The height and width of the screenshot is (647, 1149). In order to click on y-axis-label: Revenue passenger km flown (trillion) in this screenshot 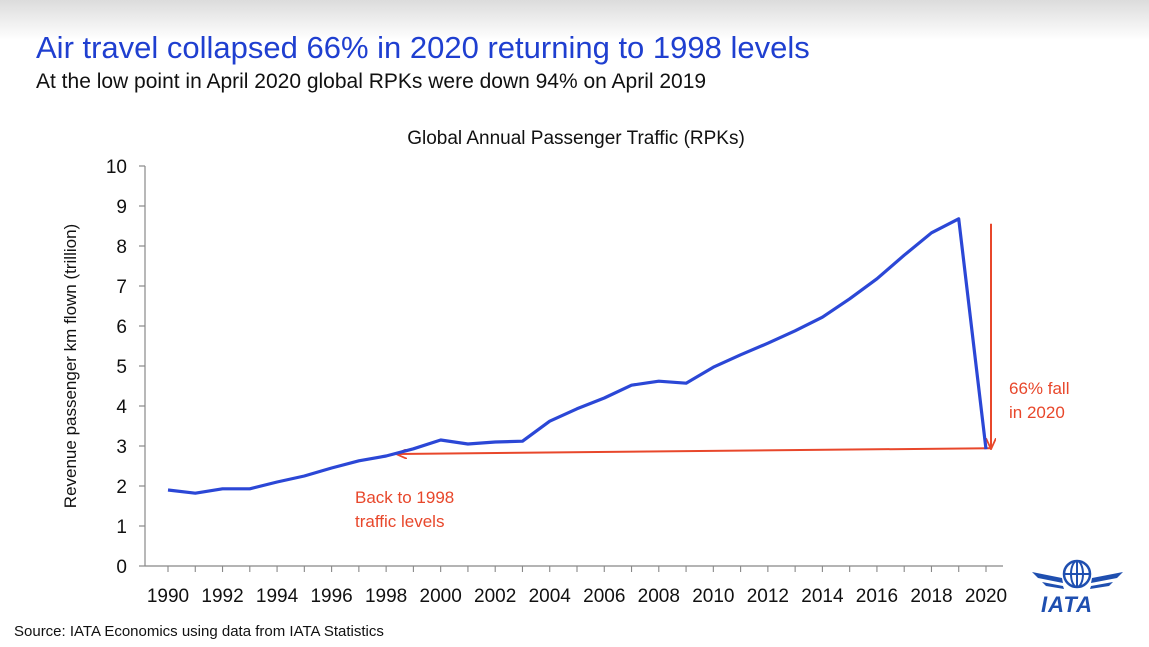, I will do `click(70, 366)`.